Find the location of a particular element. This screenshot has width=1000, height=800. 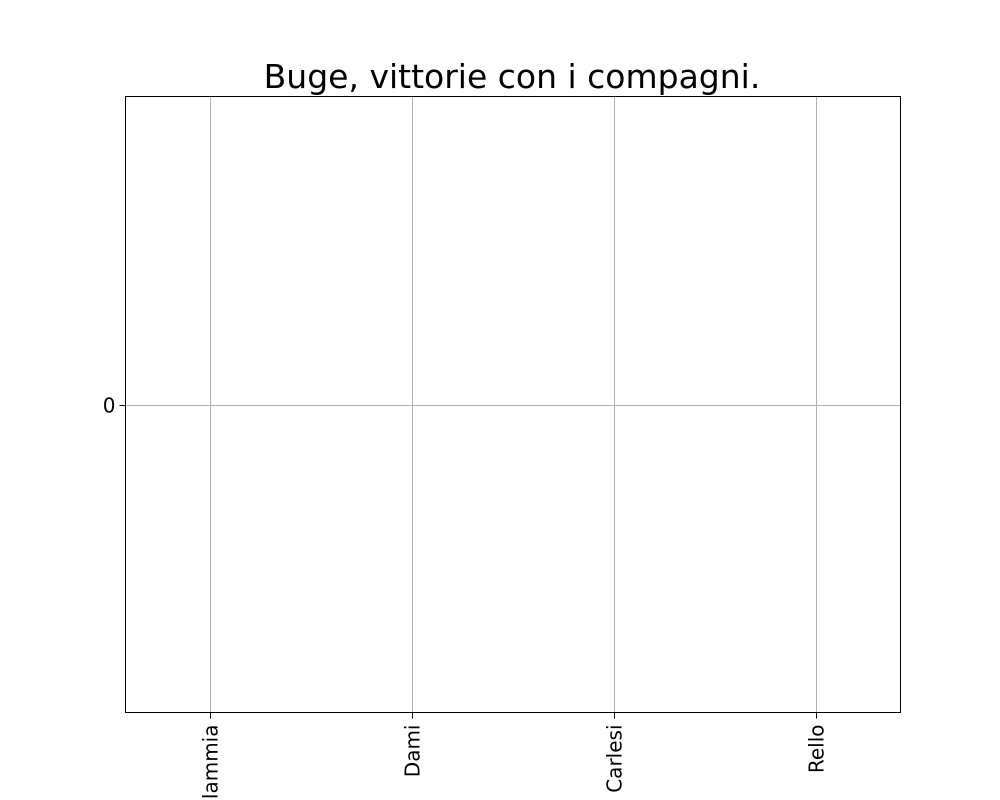

x-tick-label: Dami is located at coordinates (413, 751).